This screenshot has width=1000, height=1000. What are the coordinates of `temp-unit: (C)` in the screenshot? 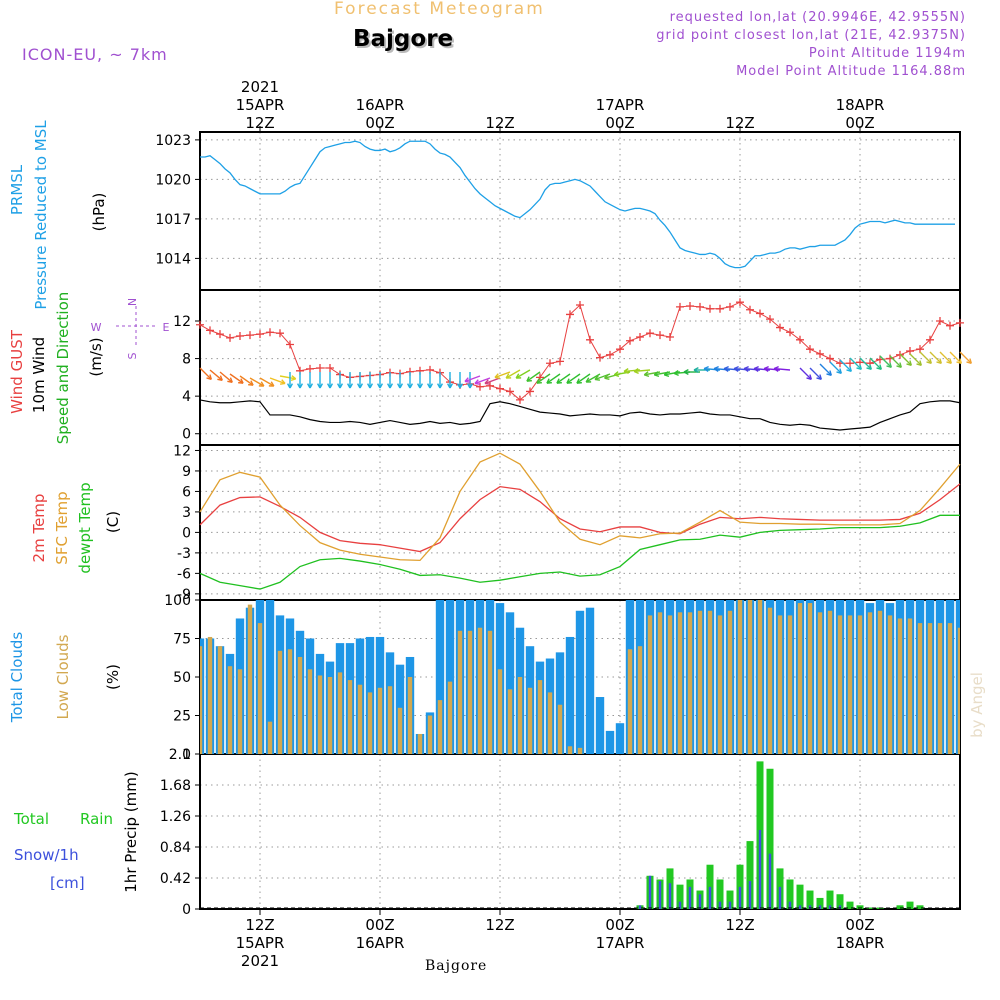 It's located at (113, 522).